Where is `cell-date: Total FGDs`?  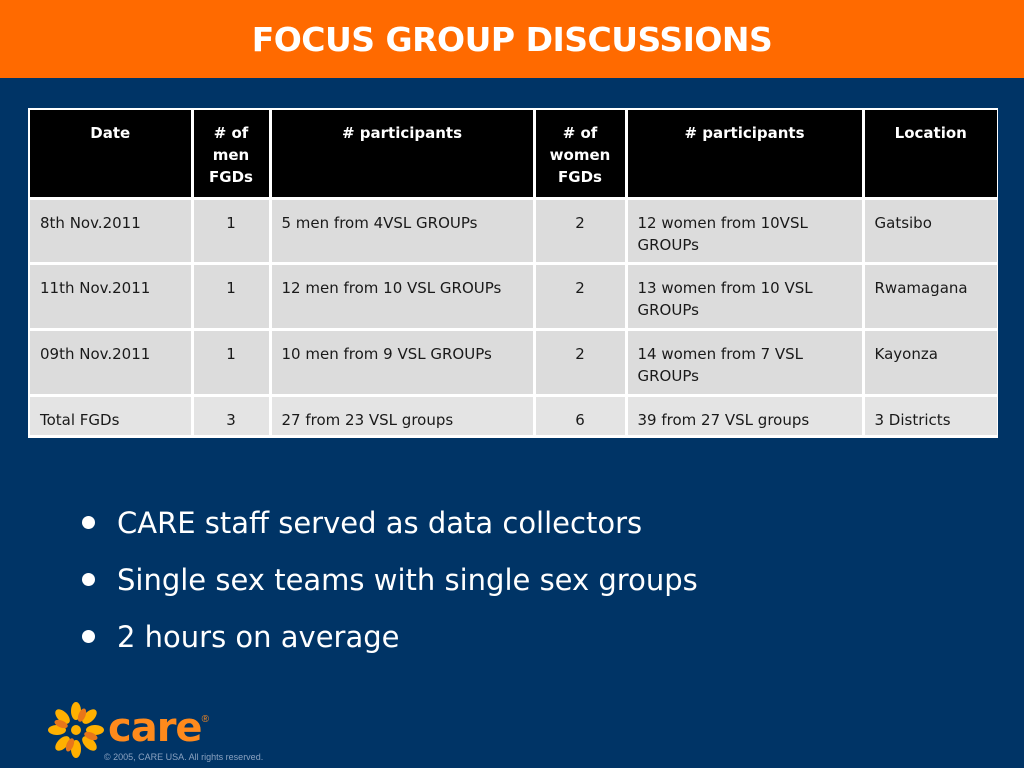 cell-date: Total FGDs is located at coordinates (112, 414).